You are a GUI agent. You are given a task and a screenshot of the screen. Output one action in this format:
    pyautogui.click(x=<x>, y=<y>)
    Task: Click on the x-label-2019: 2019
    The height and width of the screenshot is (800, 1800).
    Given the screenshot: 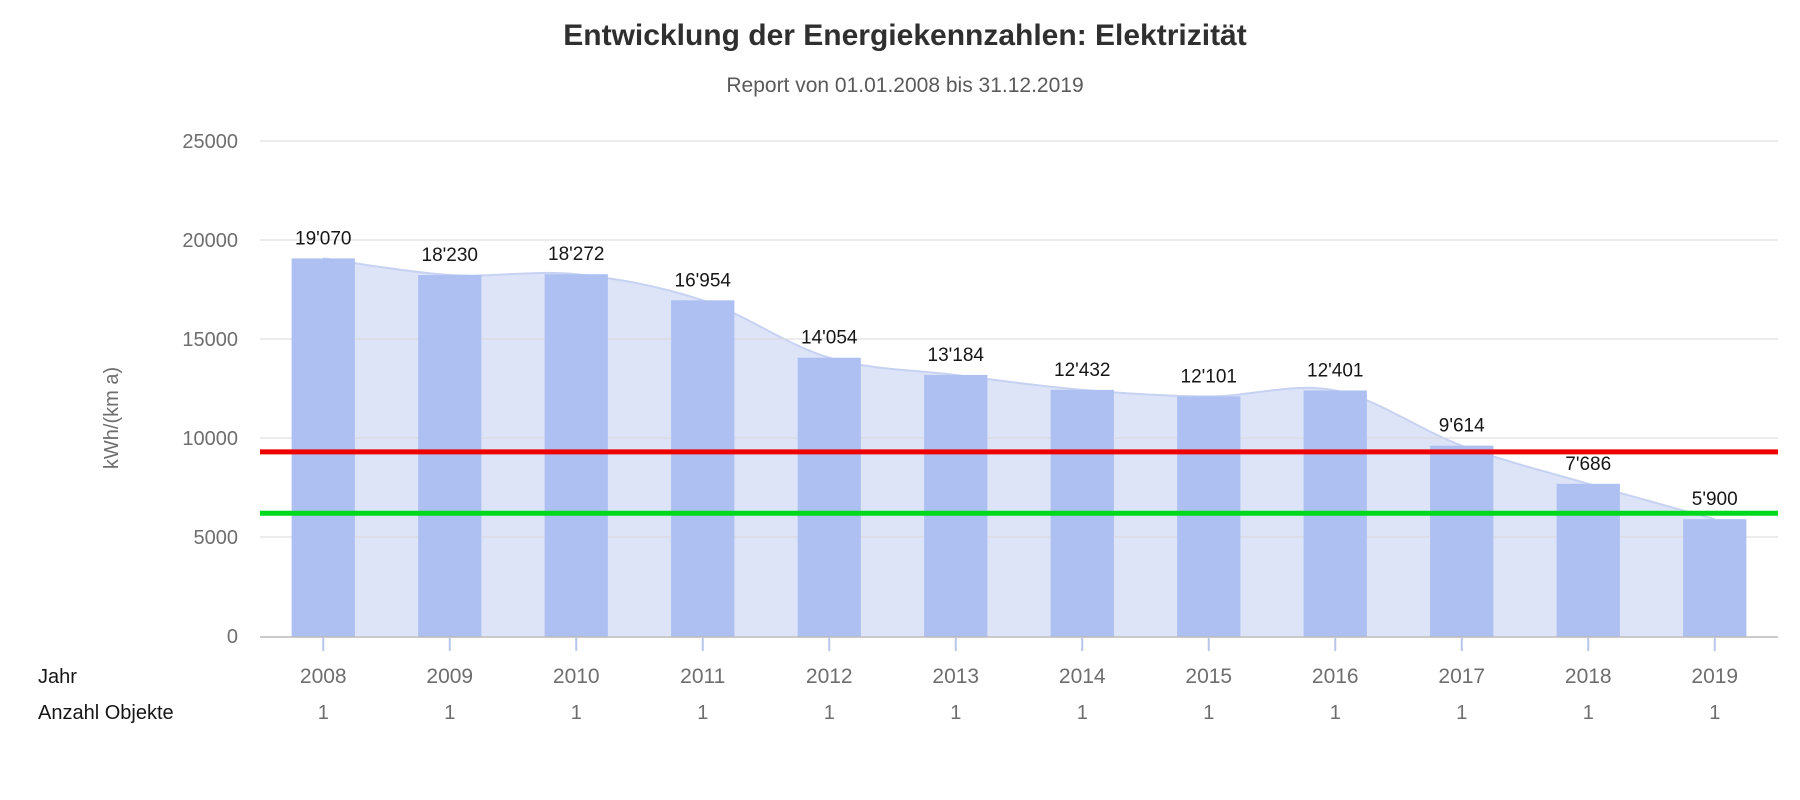 What is the action you would take?
    pyautogui.click(x=1714, y=676)
    